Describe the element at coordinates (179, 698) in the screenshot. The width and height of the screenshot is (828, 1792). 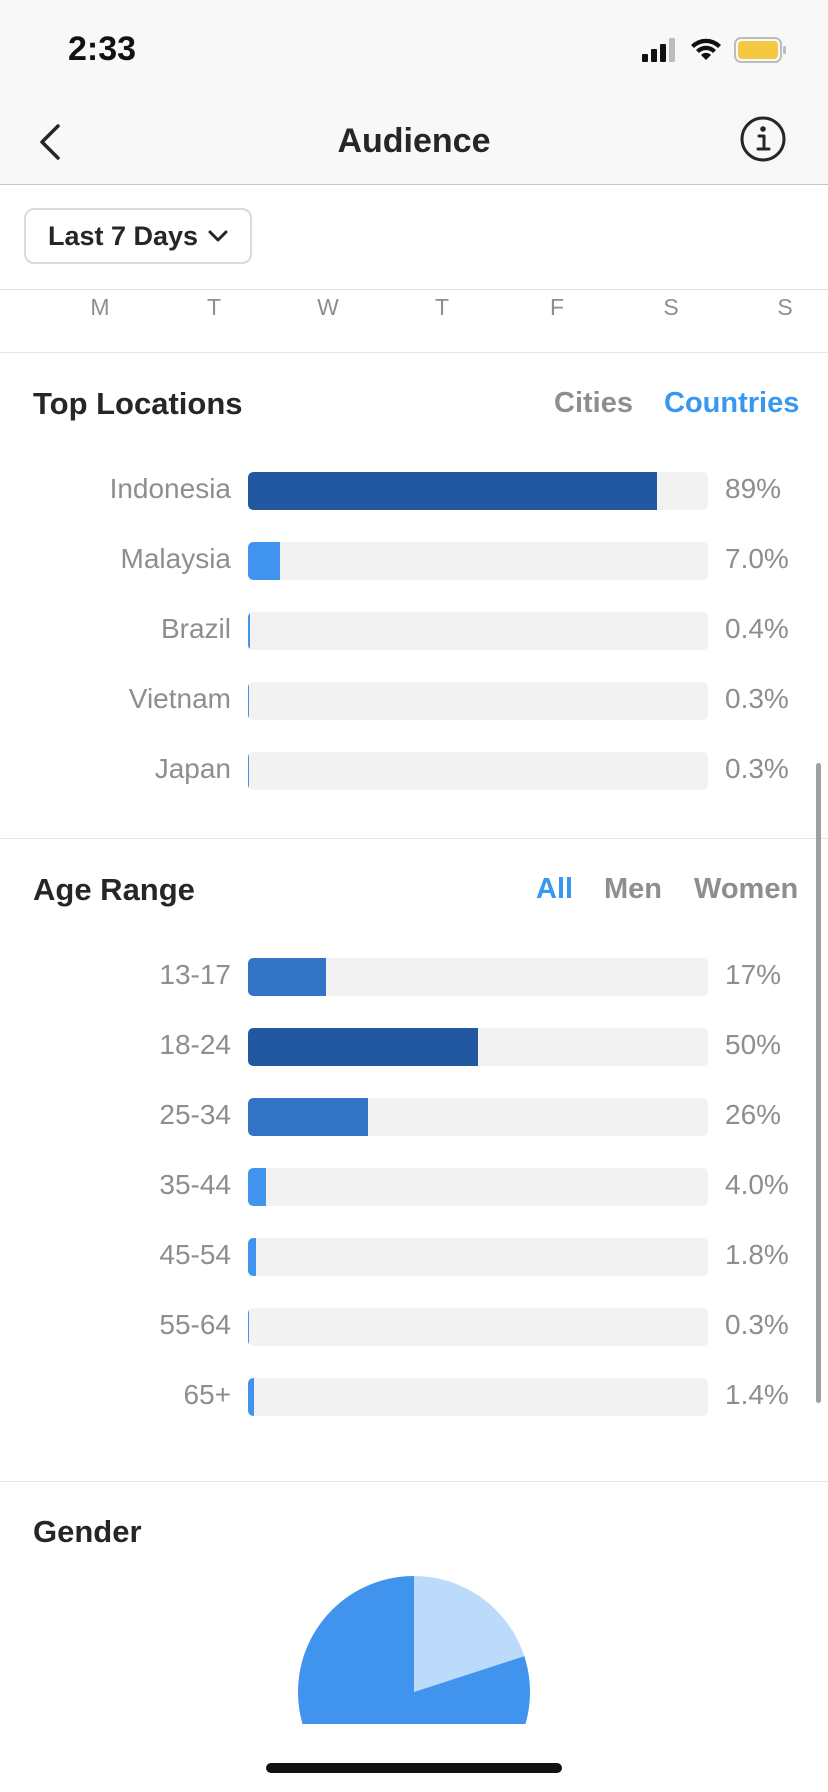
I see `location-name: Vietnam` at that location.